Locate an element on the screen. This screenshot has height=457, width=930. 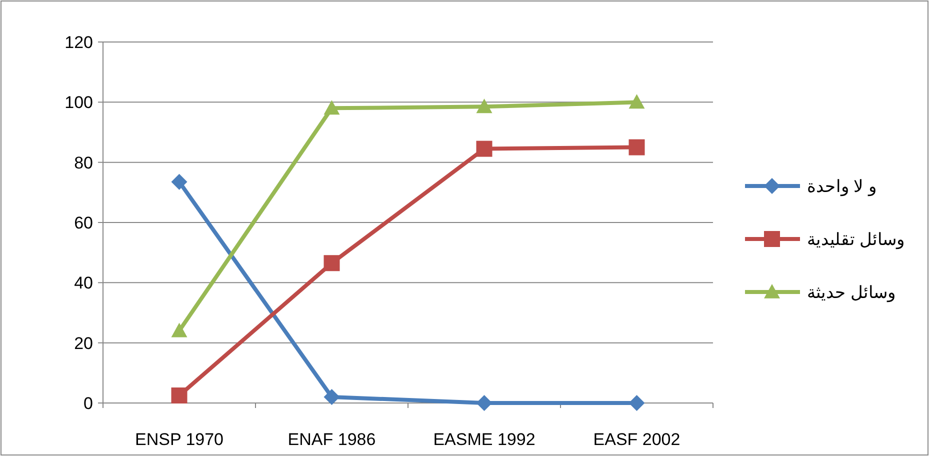
y-tick-label: 80 is located at coordinates (83, 162).